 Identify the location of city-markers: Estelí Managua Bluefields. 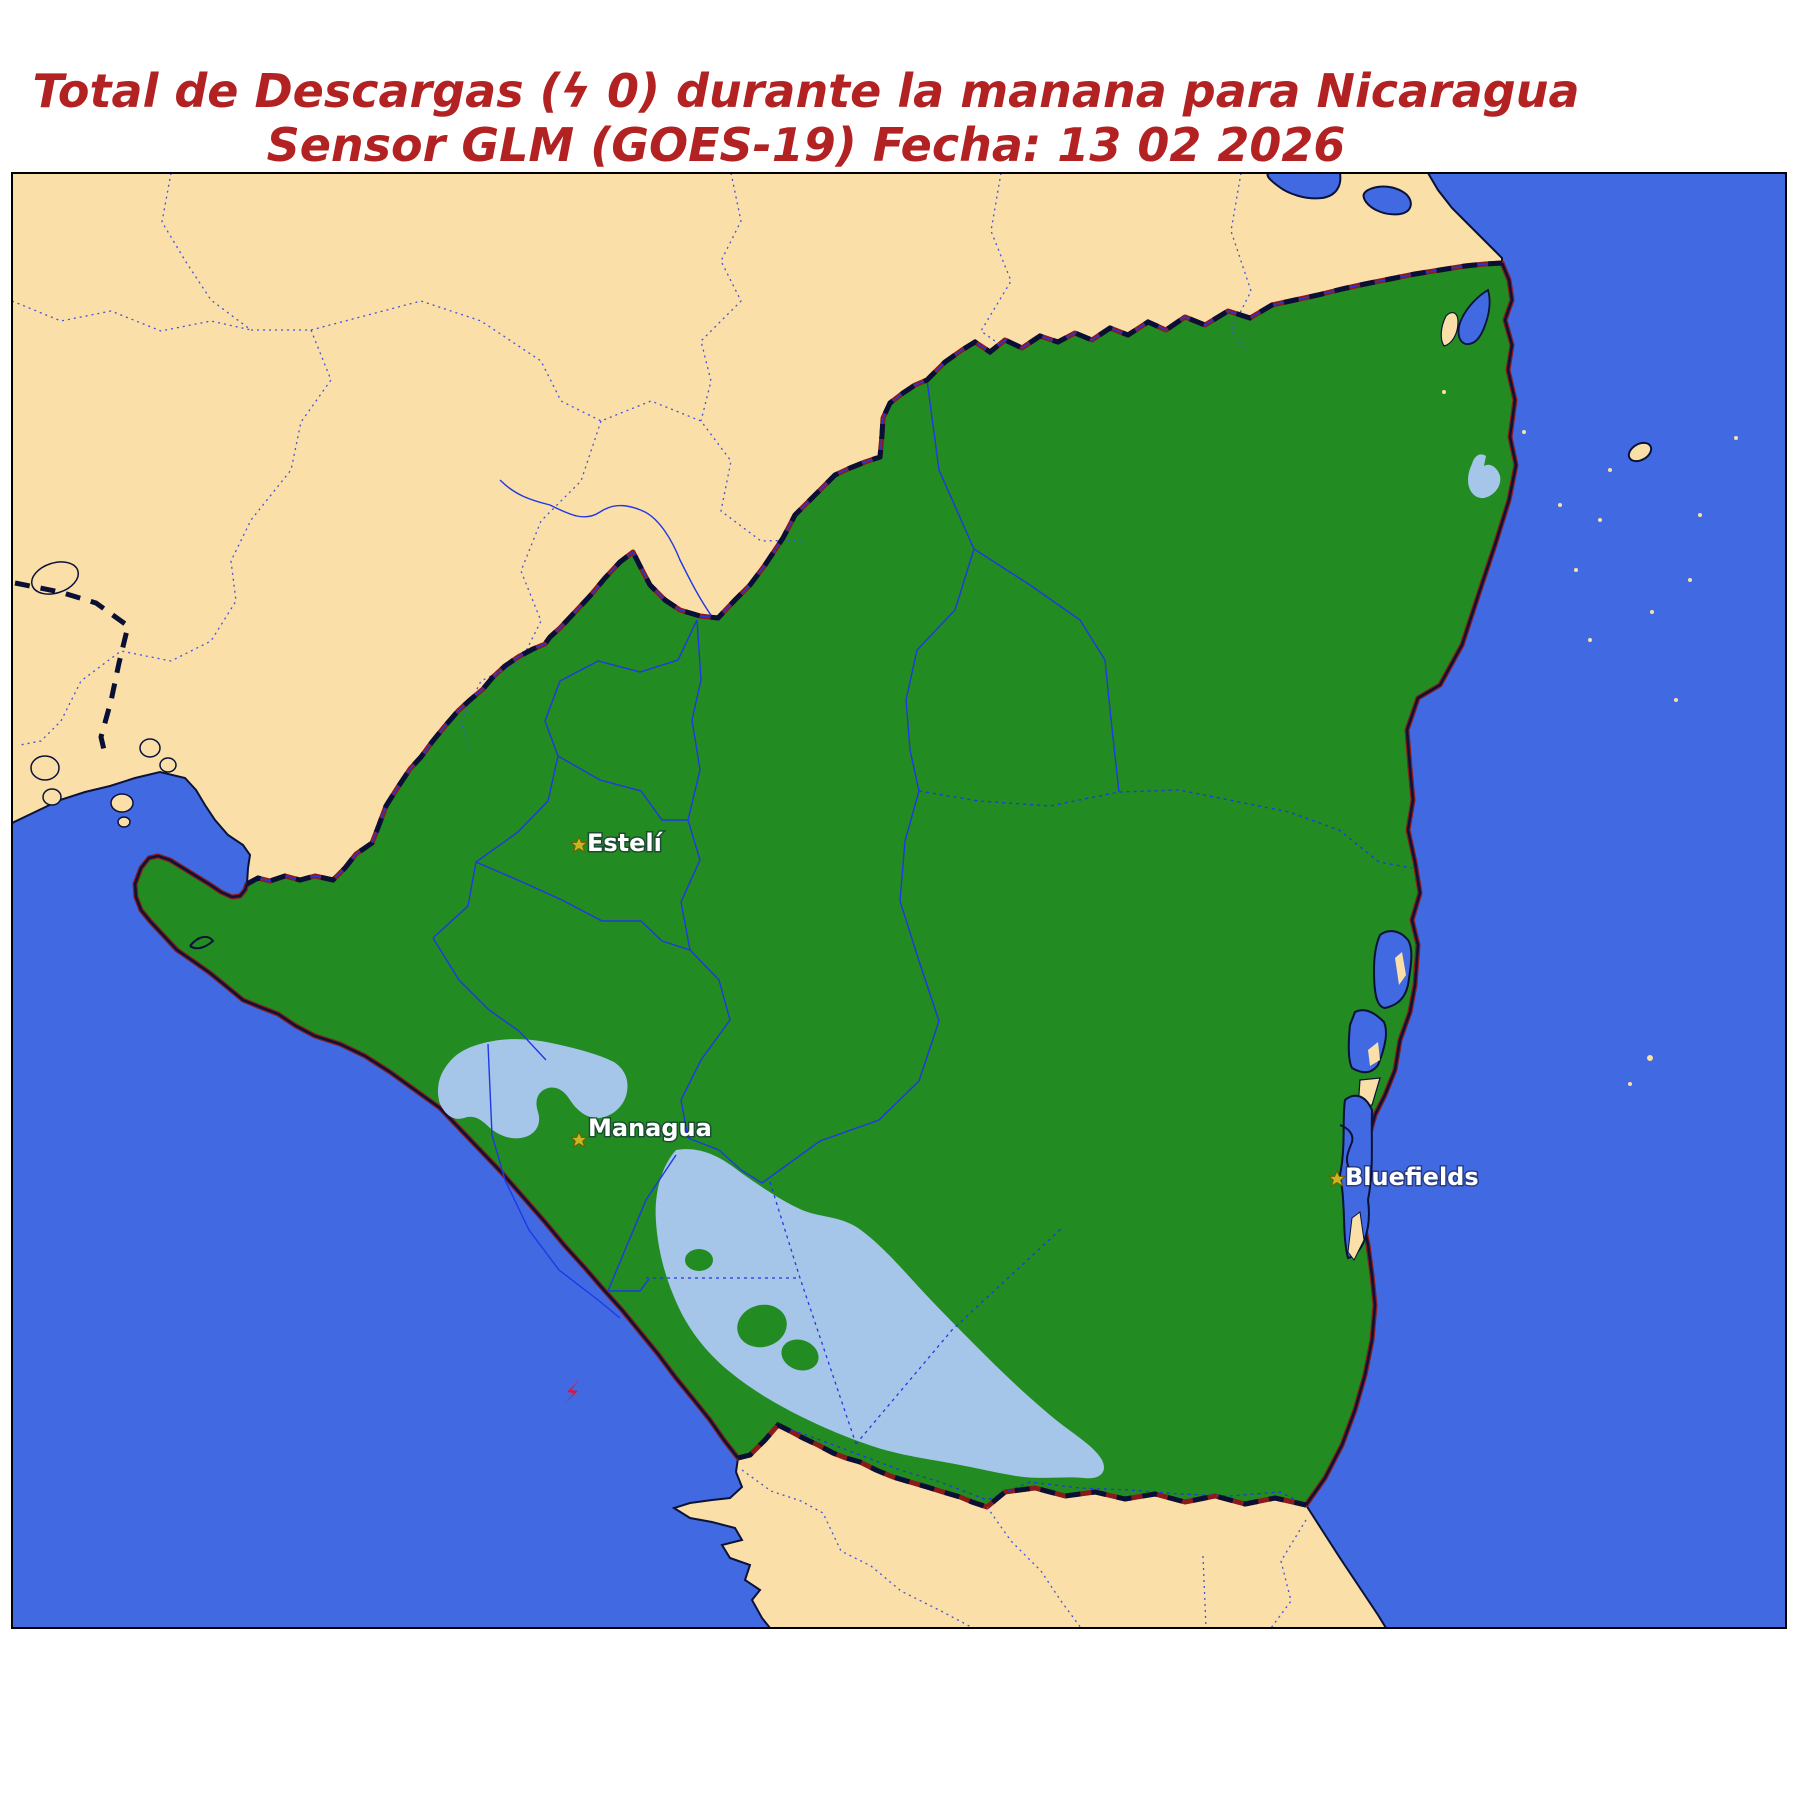
(1025, 1010).